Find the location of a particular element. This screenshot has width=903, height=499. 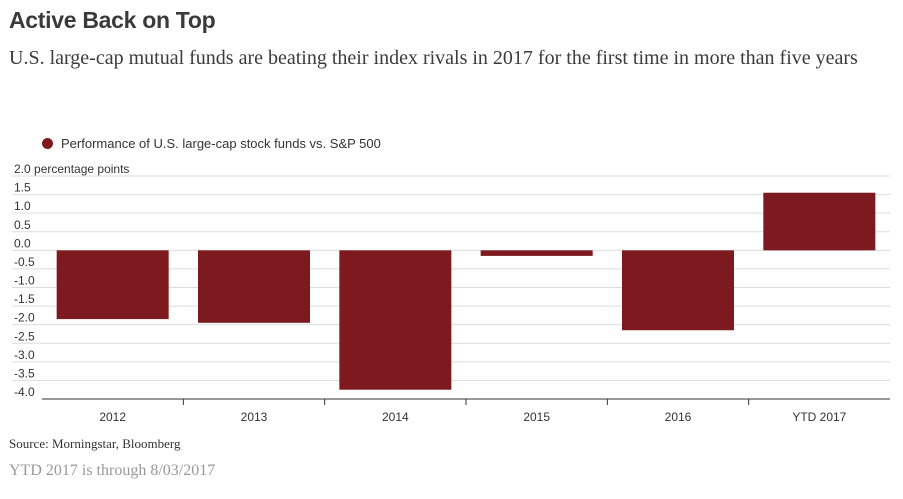

y-tick-label: -1.0 is located at coordinates (24, 281).